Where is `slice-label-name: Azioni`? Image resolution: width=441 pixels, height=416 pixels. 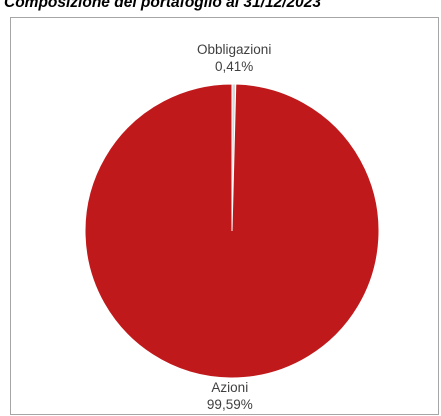 slice-label-name: Azioni is located at coordinates (229, 387).